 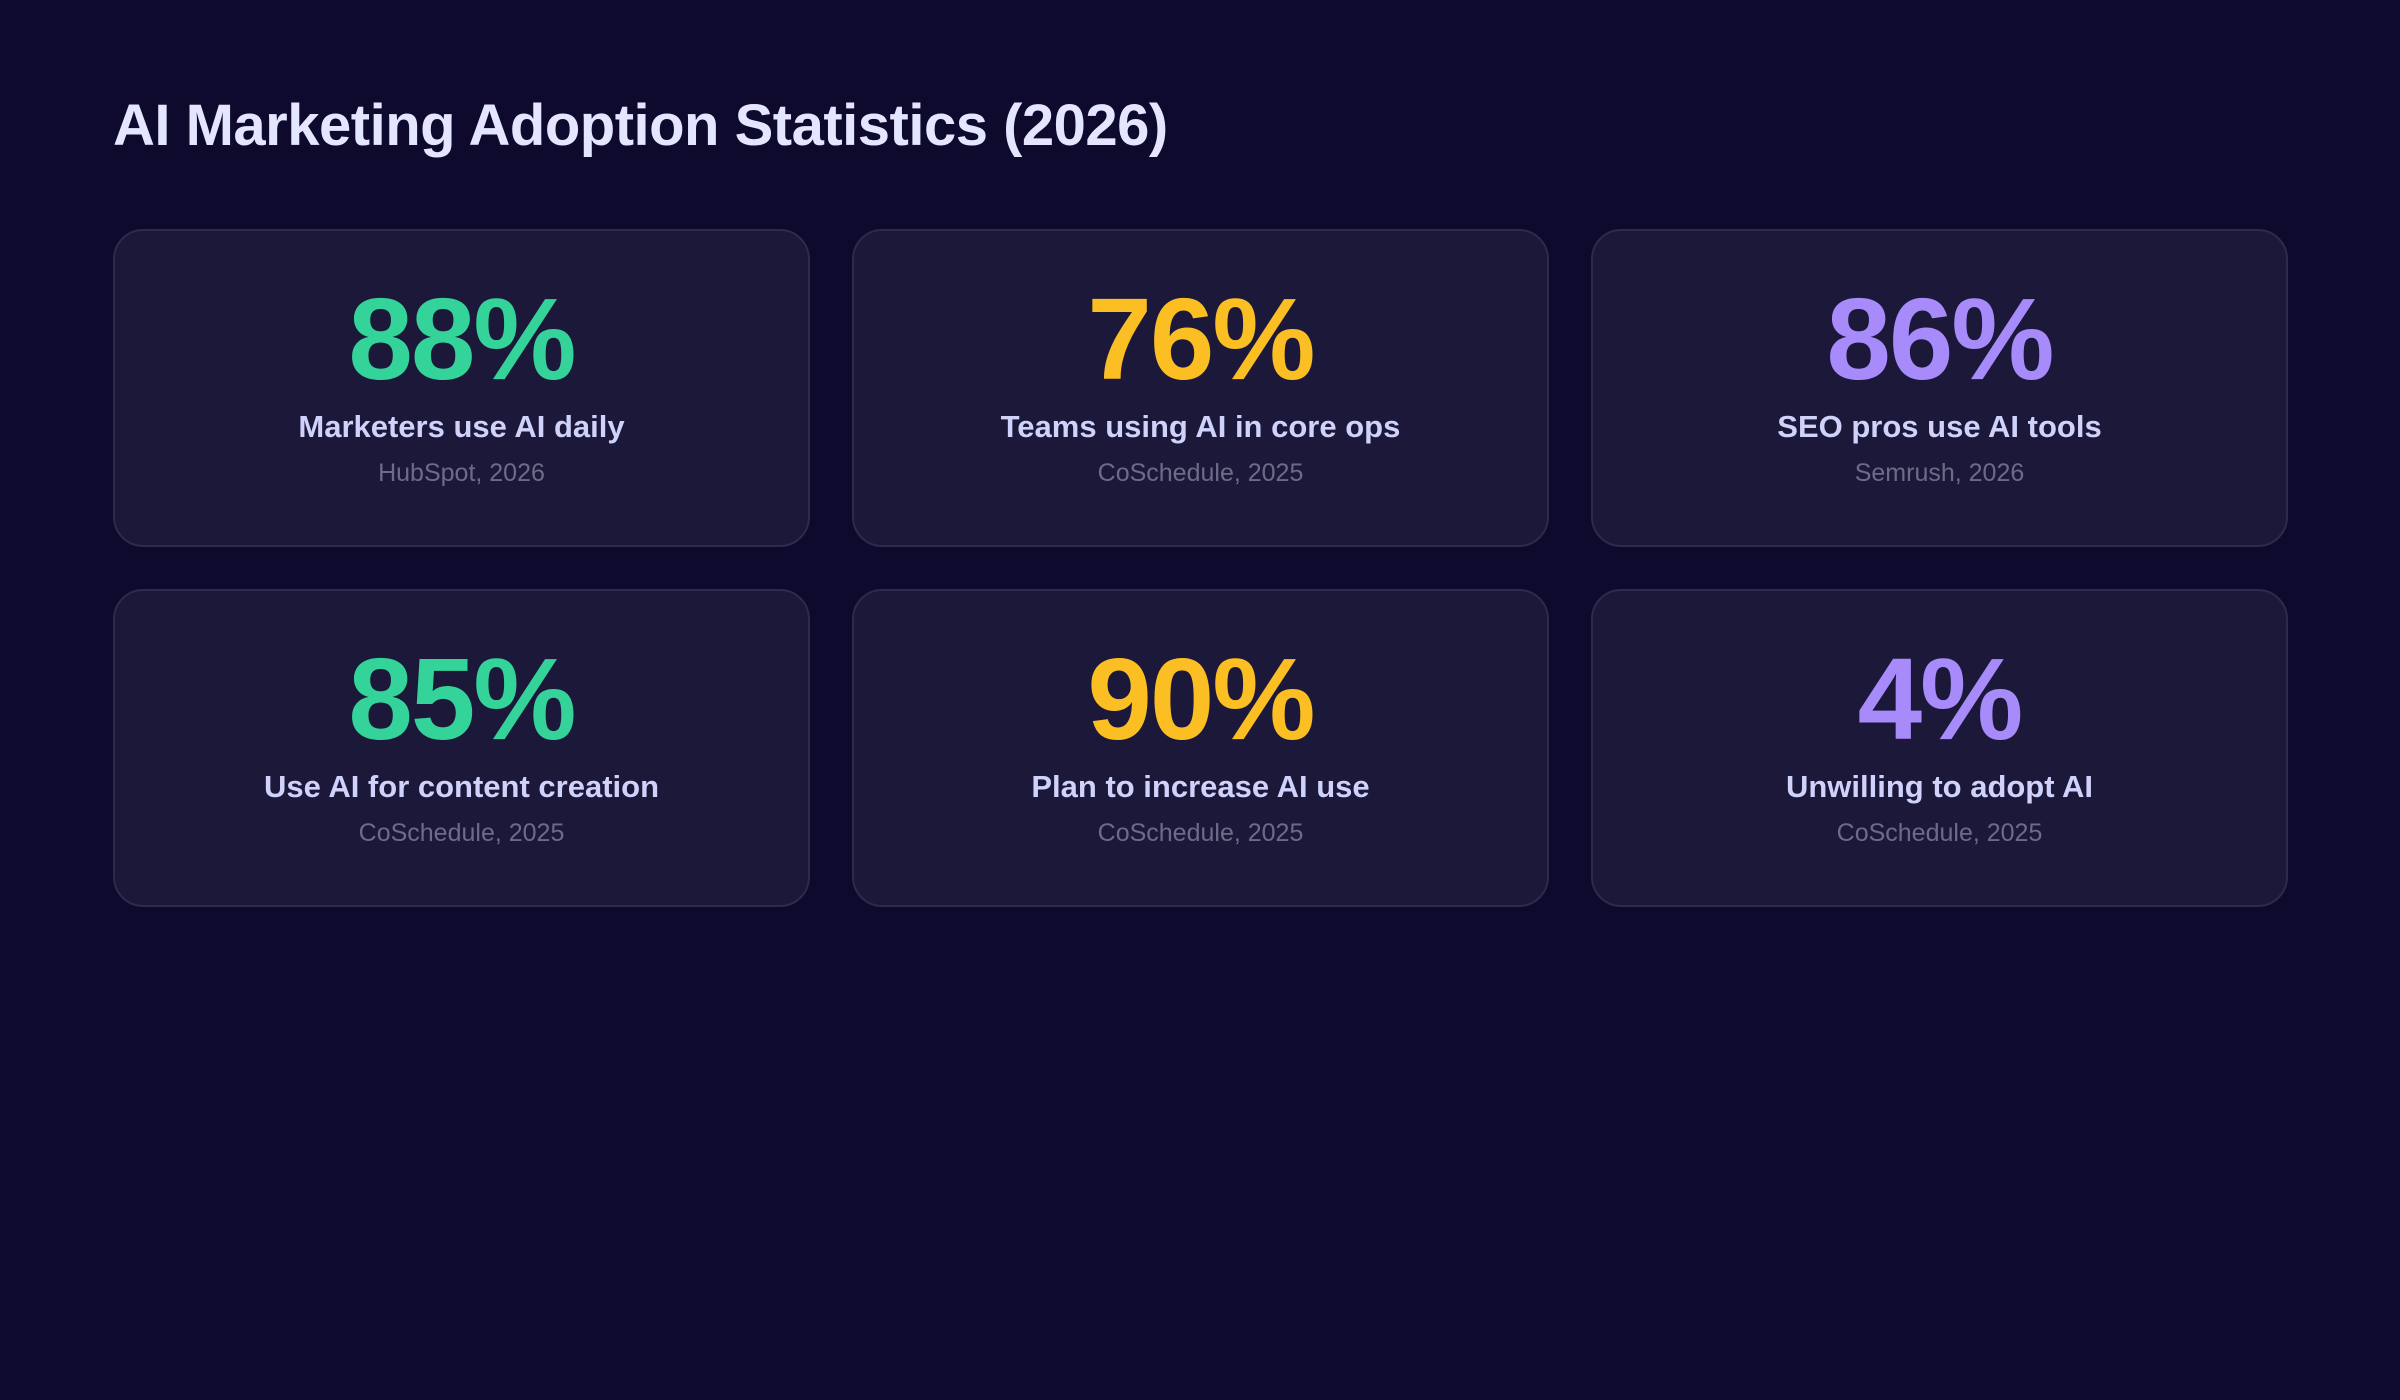 What do you see at coordinates (1939, 426) in the screenshot?
I see `stat-label: SEO pros use AI tools` at bounding box center [1939, 426].